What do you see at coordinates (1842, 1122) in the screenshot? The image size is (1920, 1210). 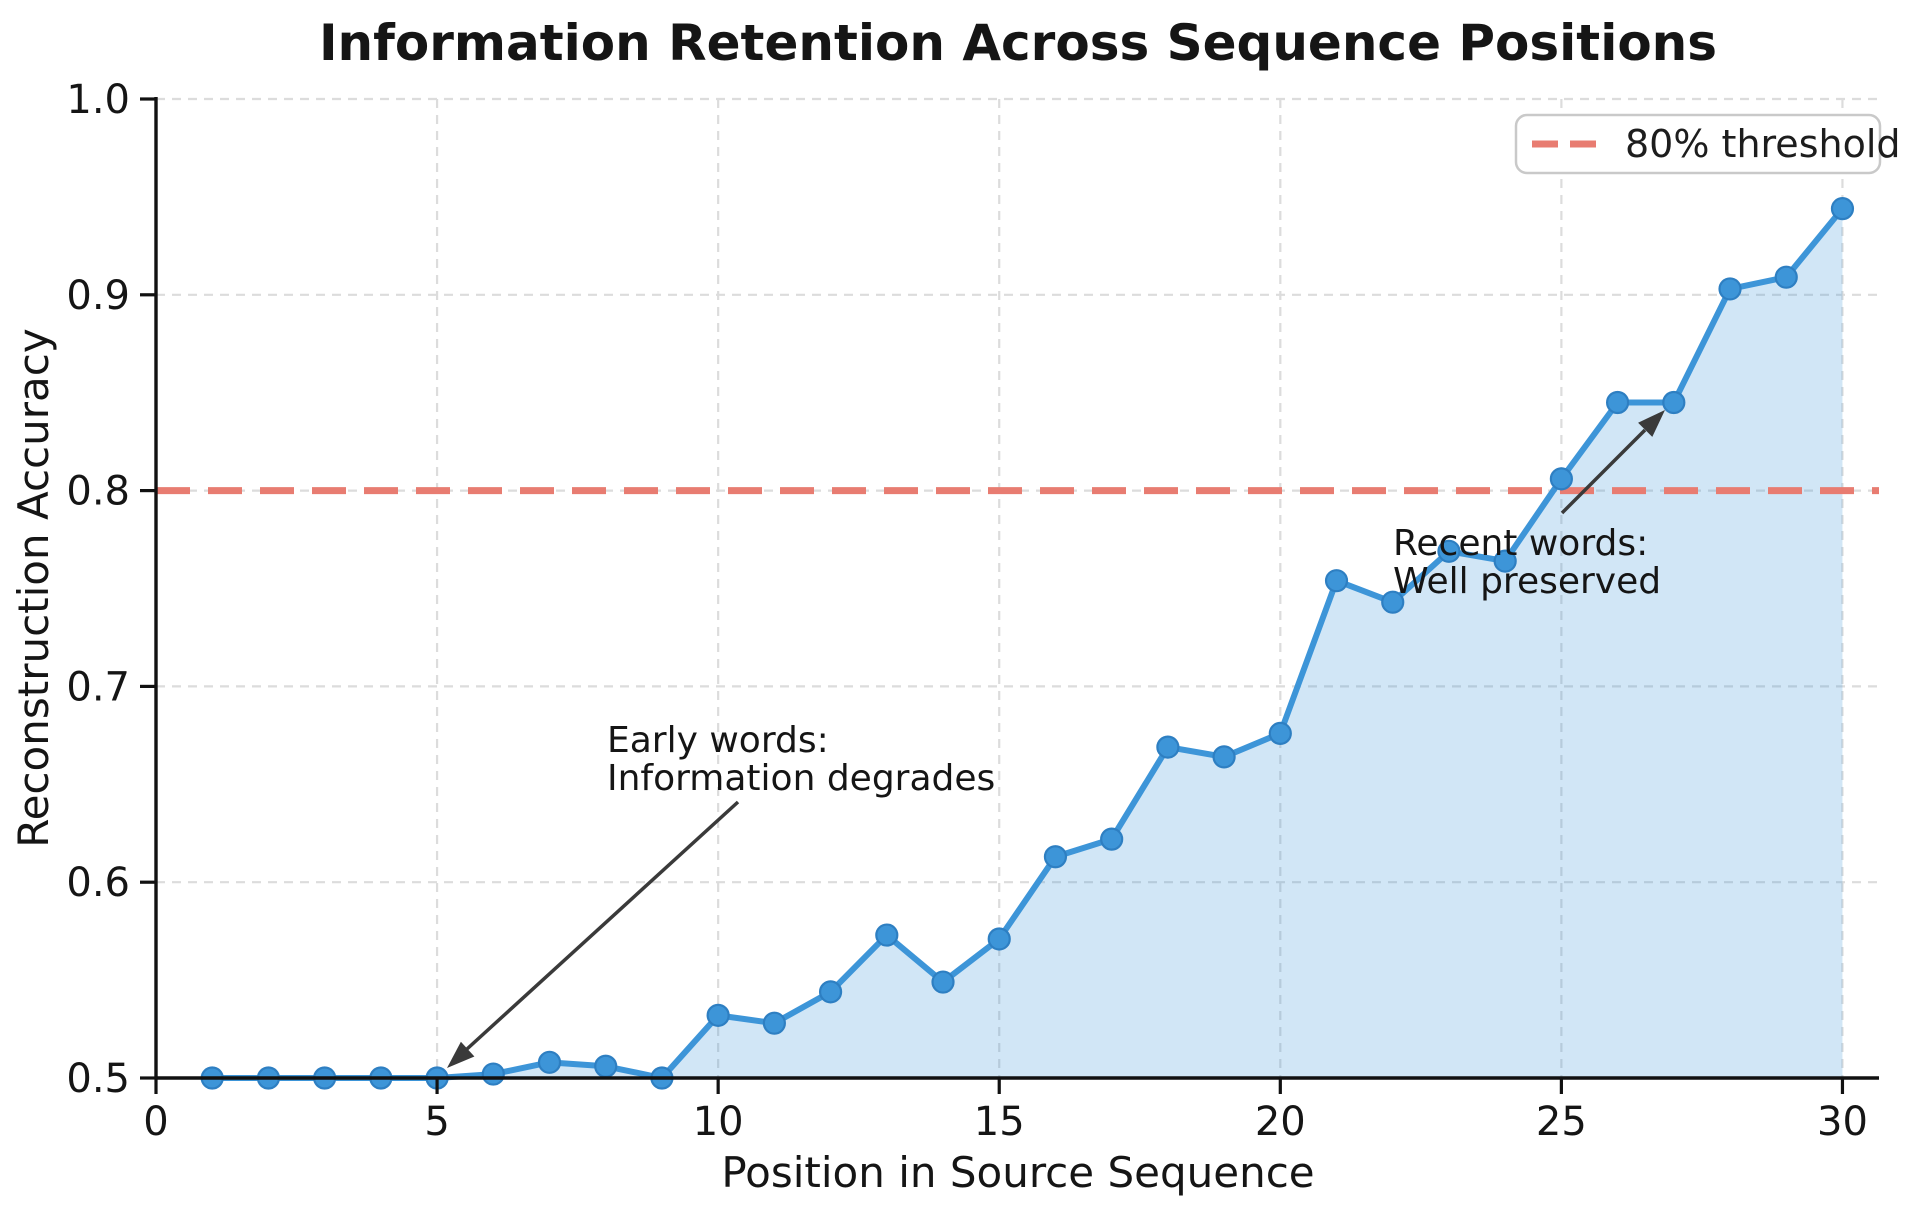 I see `x-tick-label: 30` at bounding box center [1842, 1122].